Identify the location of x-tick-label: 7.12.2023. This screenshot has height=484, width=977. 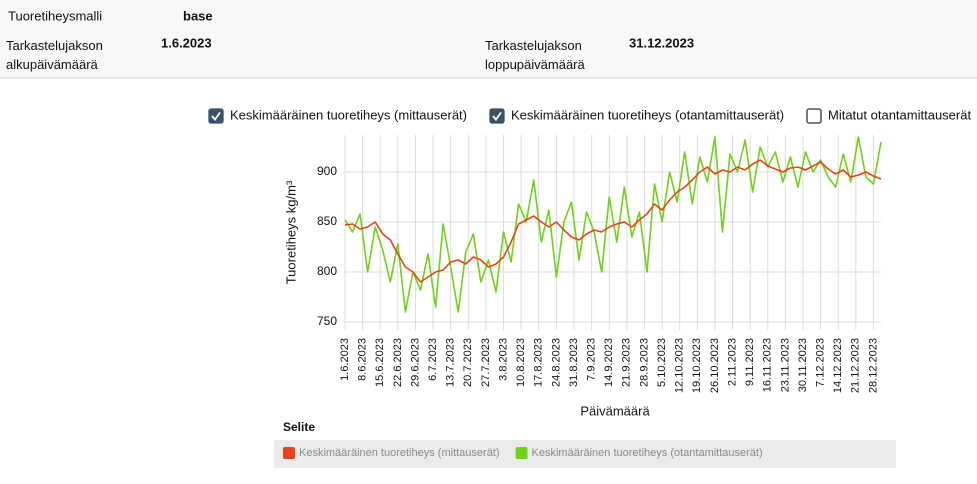
(821, 362).